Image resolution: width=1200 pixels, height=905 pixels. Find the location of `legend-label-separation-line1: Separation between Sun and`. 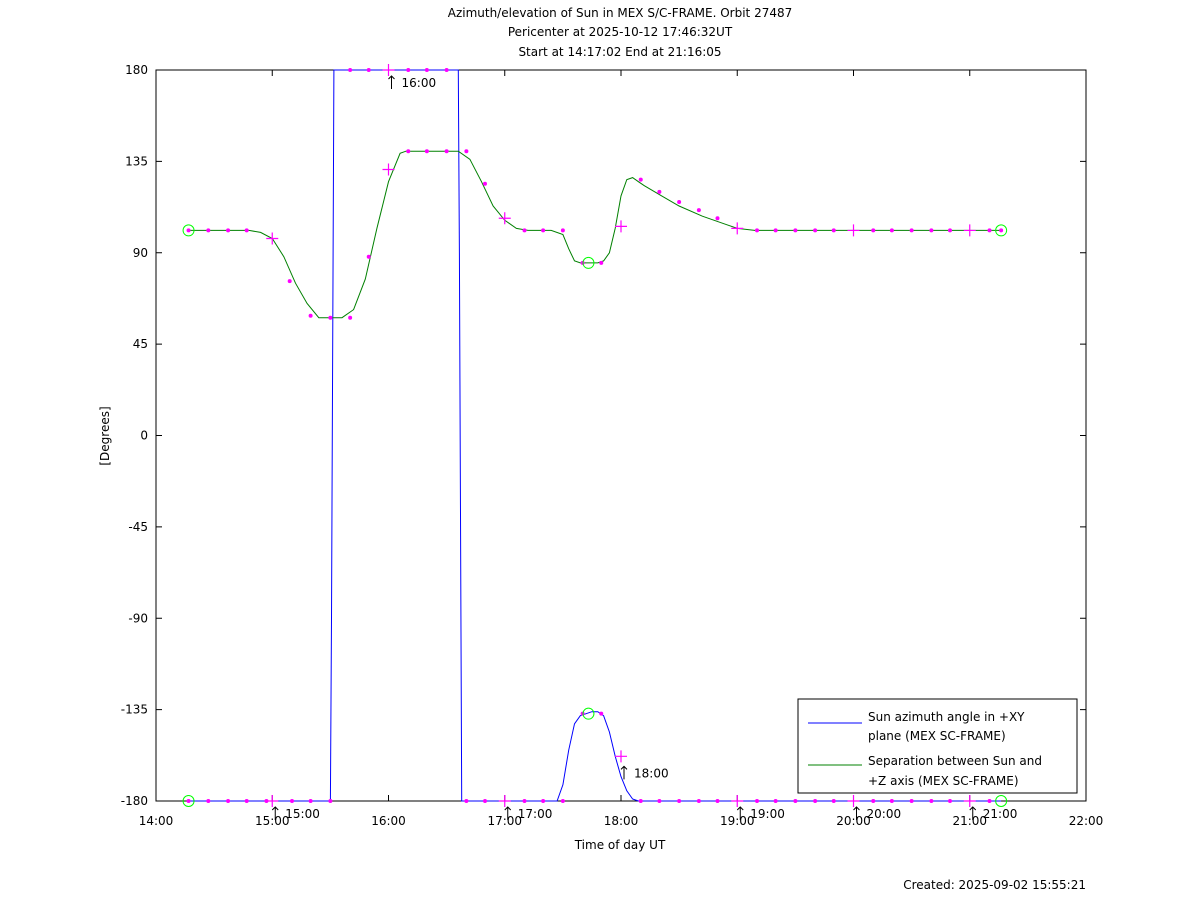

legend-label-separation-line1: Separation between Sun and is located at coordinates (955, 761).